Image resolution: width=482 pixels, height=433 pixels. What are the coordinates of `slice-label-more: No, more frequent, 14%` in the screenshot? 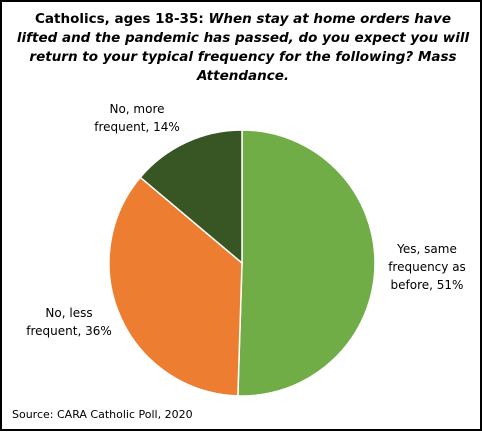 It's located at (137, 118).